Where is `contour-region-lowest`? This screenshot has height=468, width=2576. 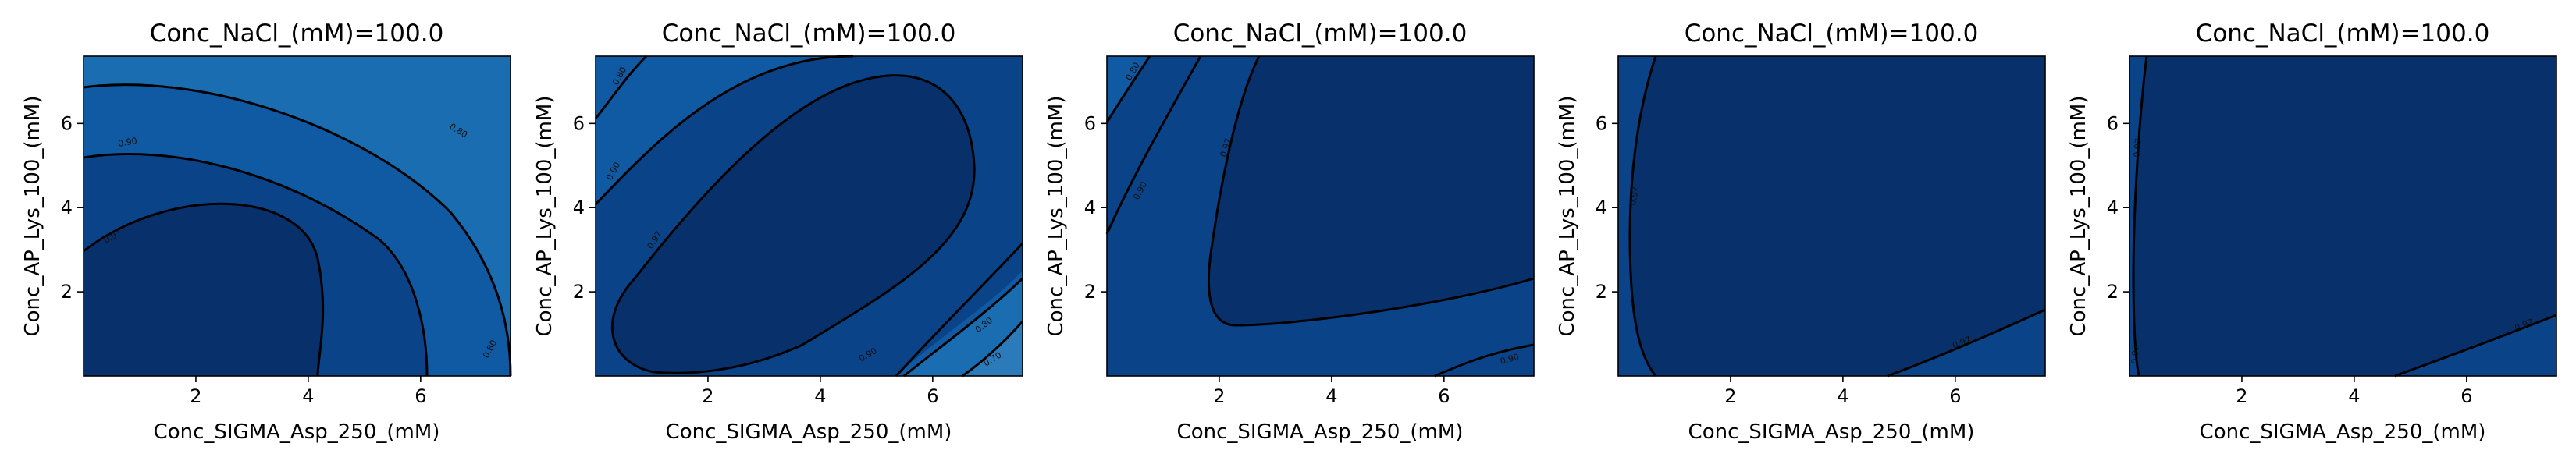 contour-region-lowest is located at coordinates (992, 349).